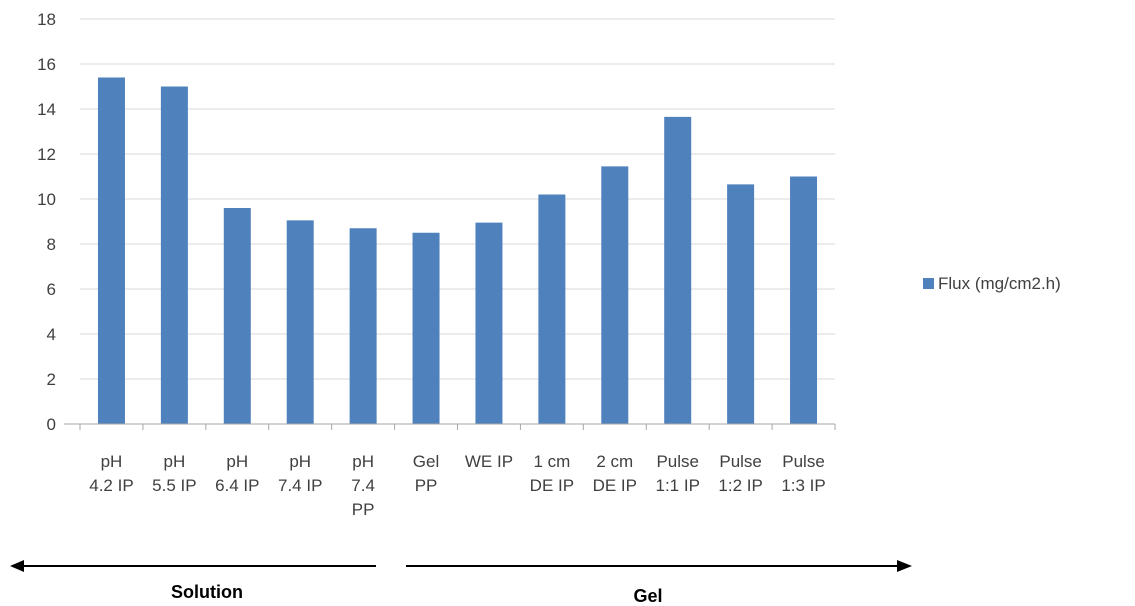 The image size is (1135, 606). I want to click on solution-arrow, so click(193, 566).